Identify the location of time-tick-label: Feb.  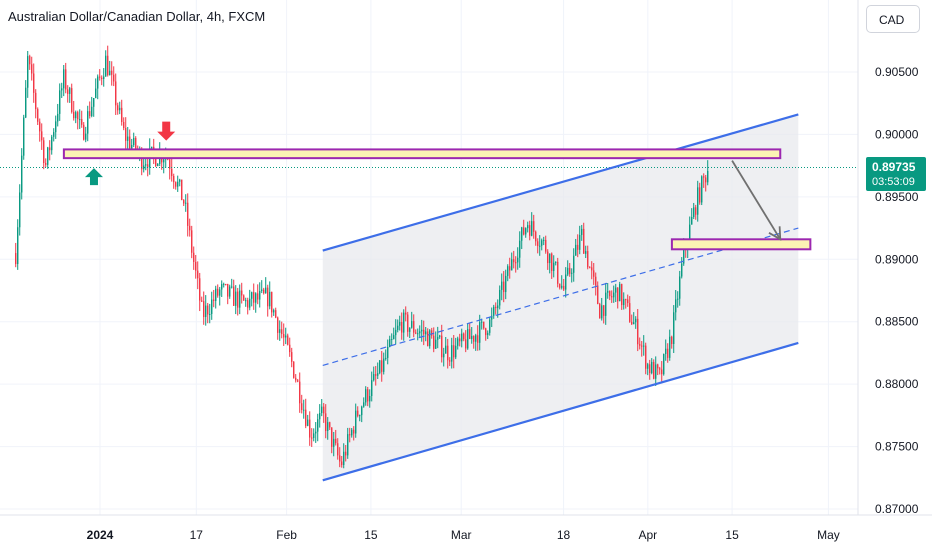
(286, 535).